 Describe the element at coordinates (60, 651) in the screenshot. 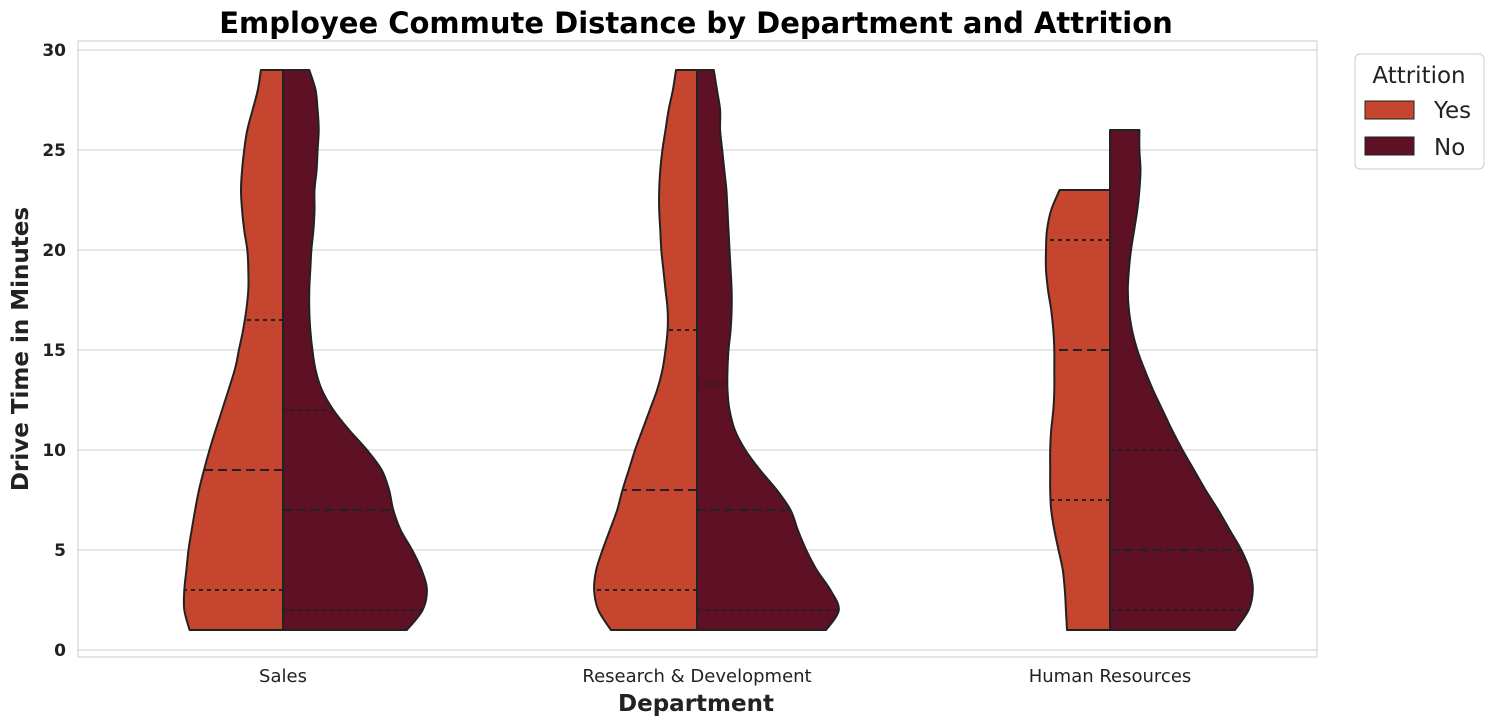

I see `y-tick-label: 0` at that location.